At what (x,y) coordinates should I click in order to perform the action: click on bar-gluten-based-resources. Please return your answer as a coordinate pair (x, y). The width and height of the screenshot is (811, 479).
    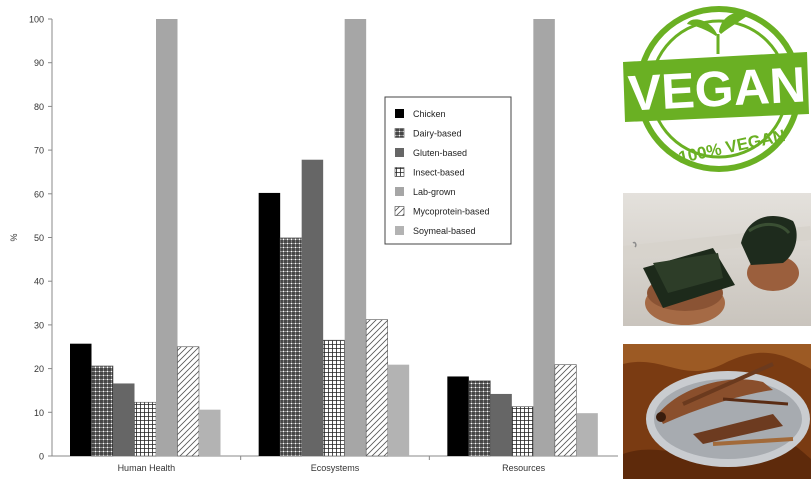
    Looking at the image, I should click on (501, 424).